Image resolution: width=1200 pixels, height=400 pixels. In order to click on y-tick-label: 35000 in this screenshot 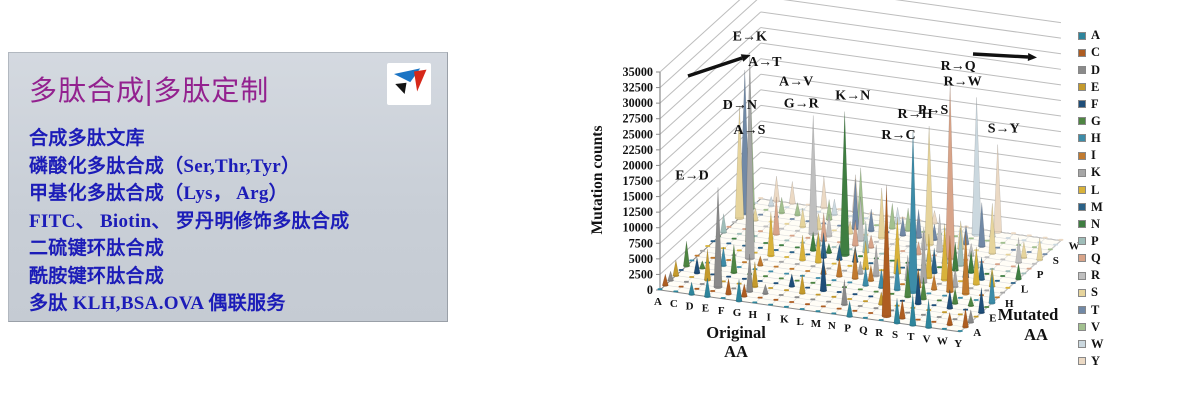, I will do `click(638, 72)`.